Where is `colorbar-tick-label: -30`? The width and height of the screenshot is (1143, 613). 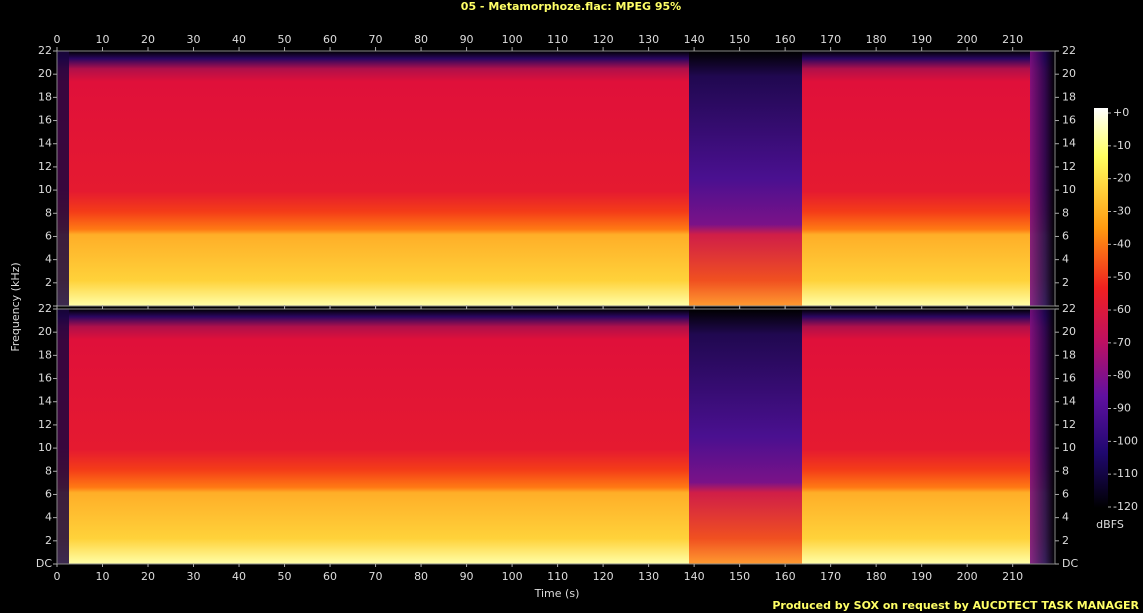 colorbar-tick-label: -30 is located at coordinates (1122, 211).